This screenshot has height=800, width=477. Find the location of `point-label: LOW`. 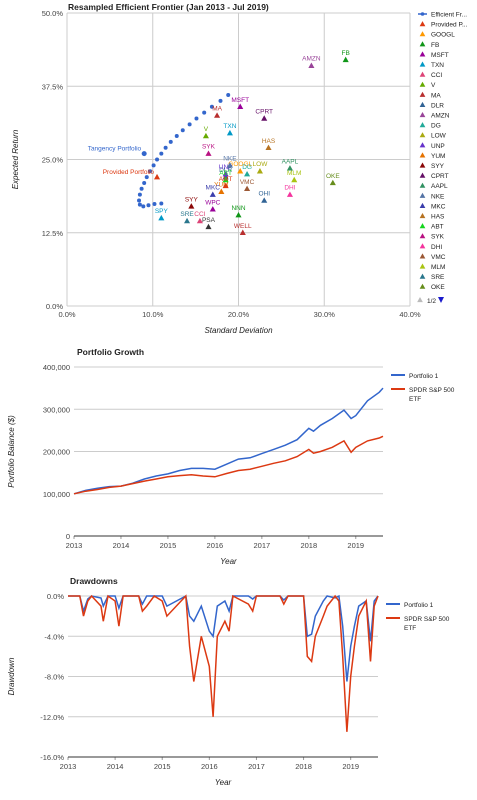

point-label: LOW is located at coordinates (261, 164).